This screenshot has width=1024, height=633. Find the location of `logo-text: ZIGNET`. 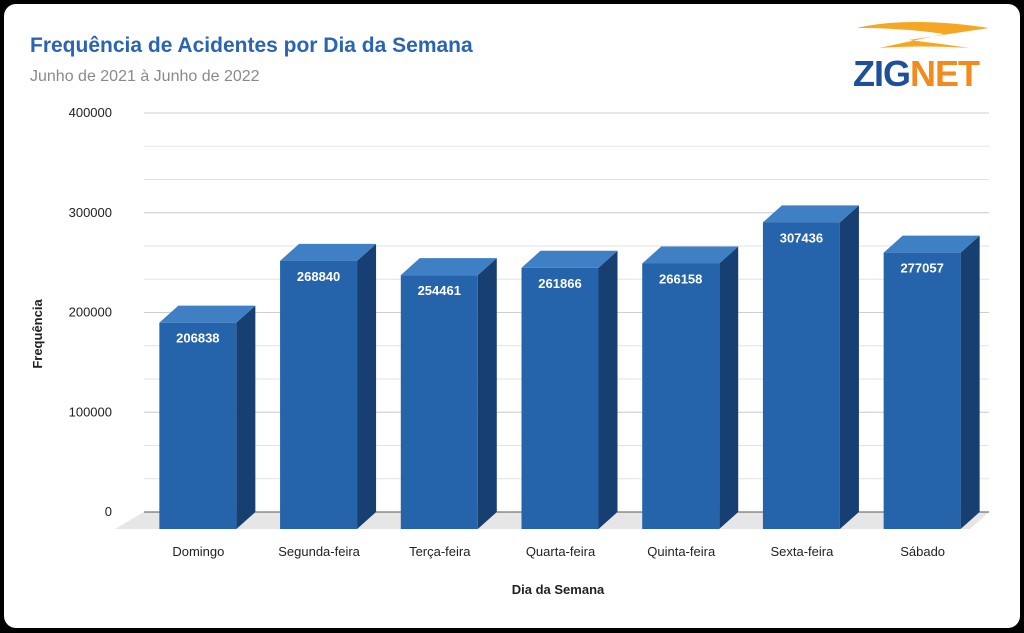

logo-text: ZIGNET is located at coordinates (916, 73).